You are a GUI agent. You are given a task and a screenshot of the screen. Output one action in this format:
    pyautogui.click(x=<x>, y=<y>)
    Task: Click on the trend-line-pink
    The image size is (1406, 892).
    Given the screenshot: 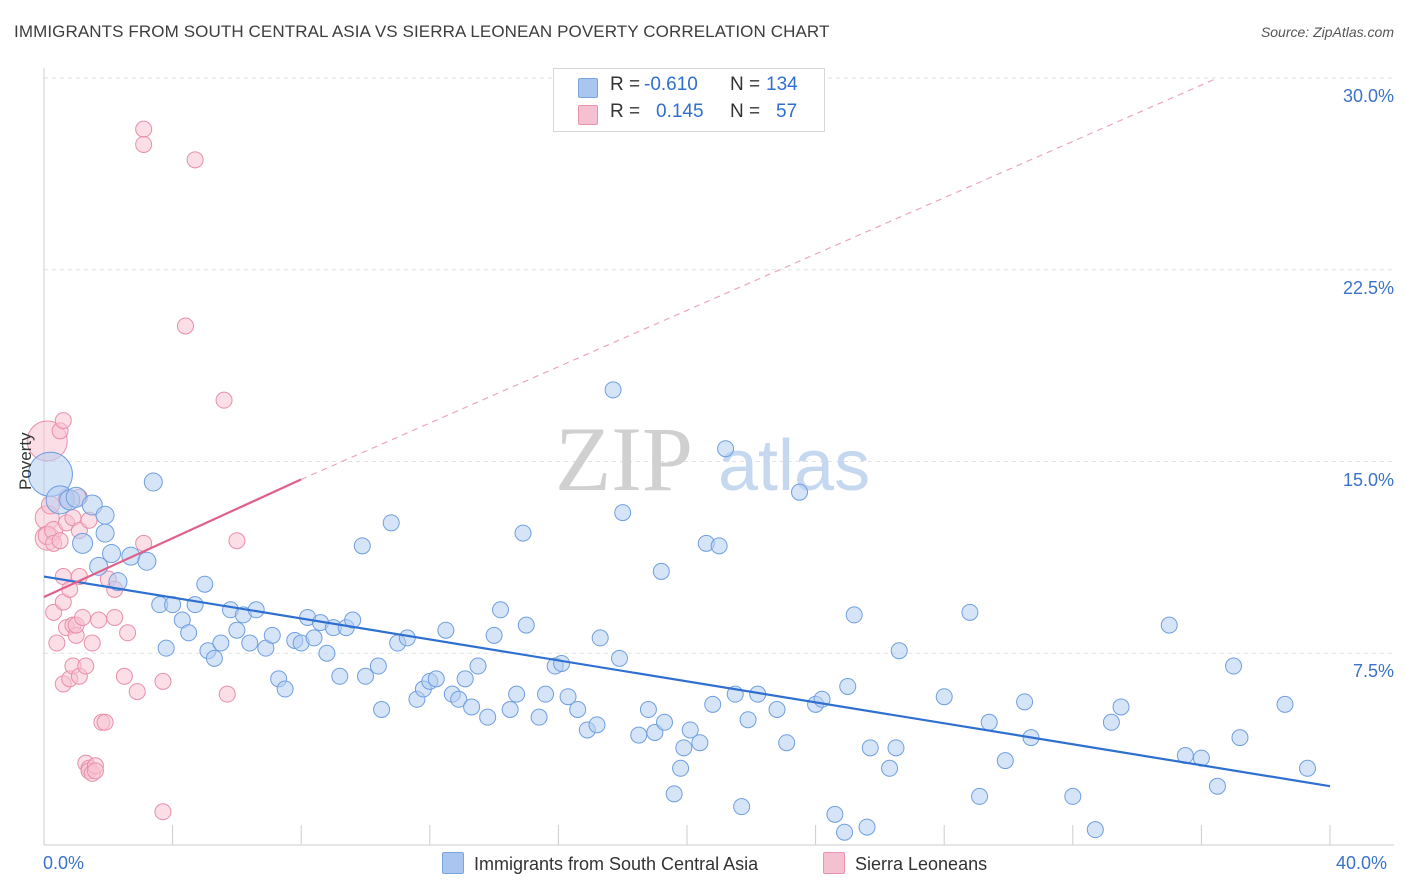 What is the action you would take?
    pyautogui.click(x=172, y=538)
    